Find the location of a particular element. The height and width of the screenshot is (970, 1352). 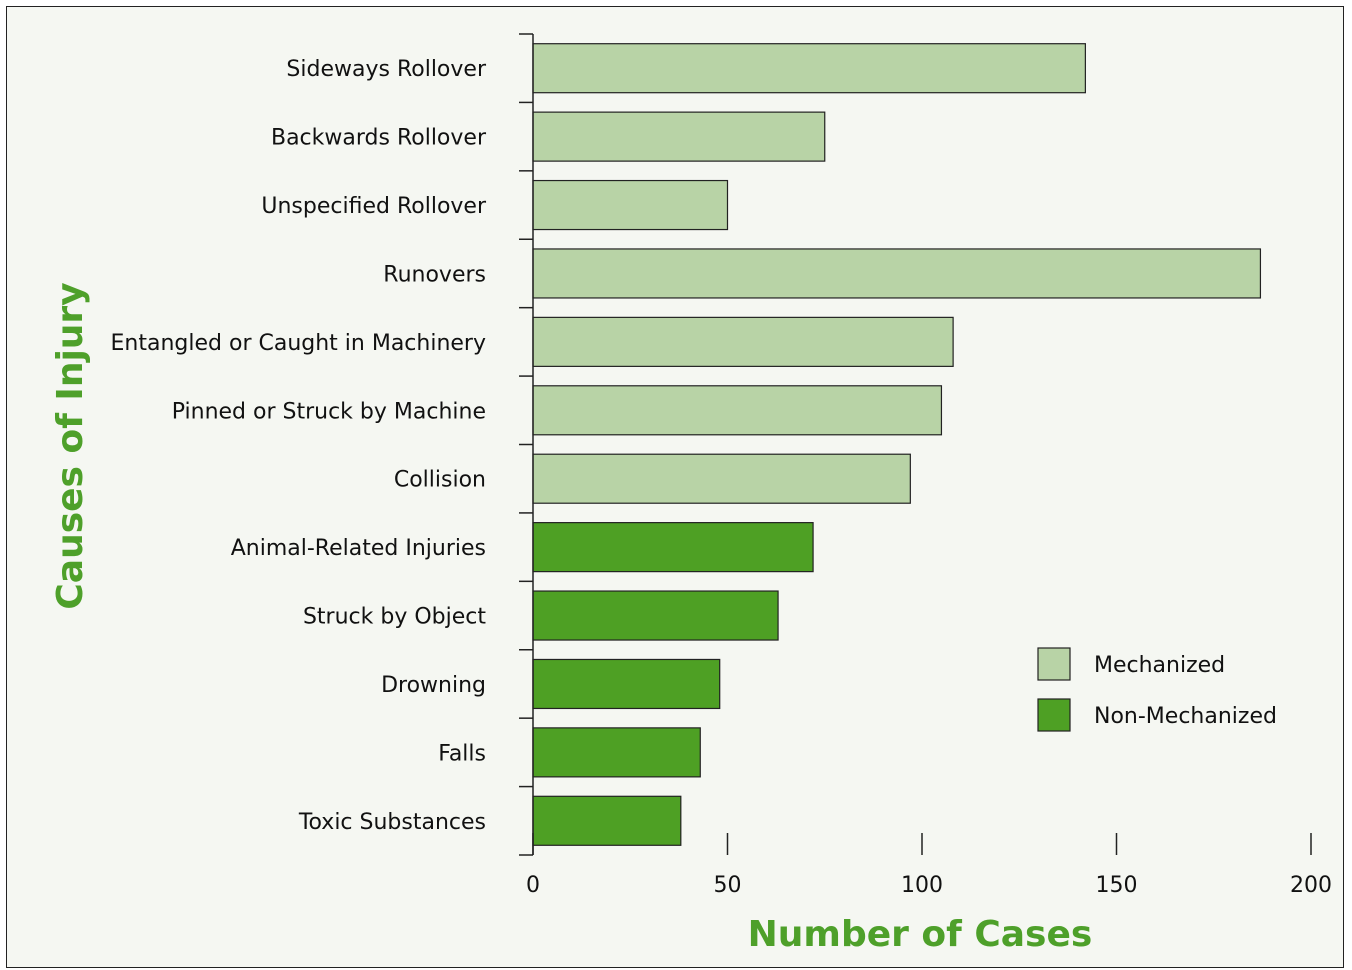

x-tick-label: 50 is located at coordinates (728, 885).